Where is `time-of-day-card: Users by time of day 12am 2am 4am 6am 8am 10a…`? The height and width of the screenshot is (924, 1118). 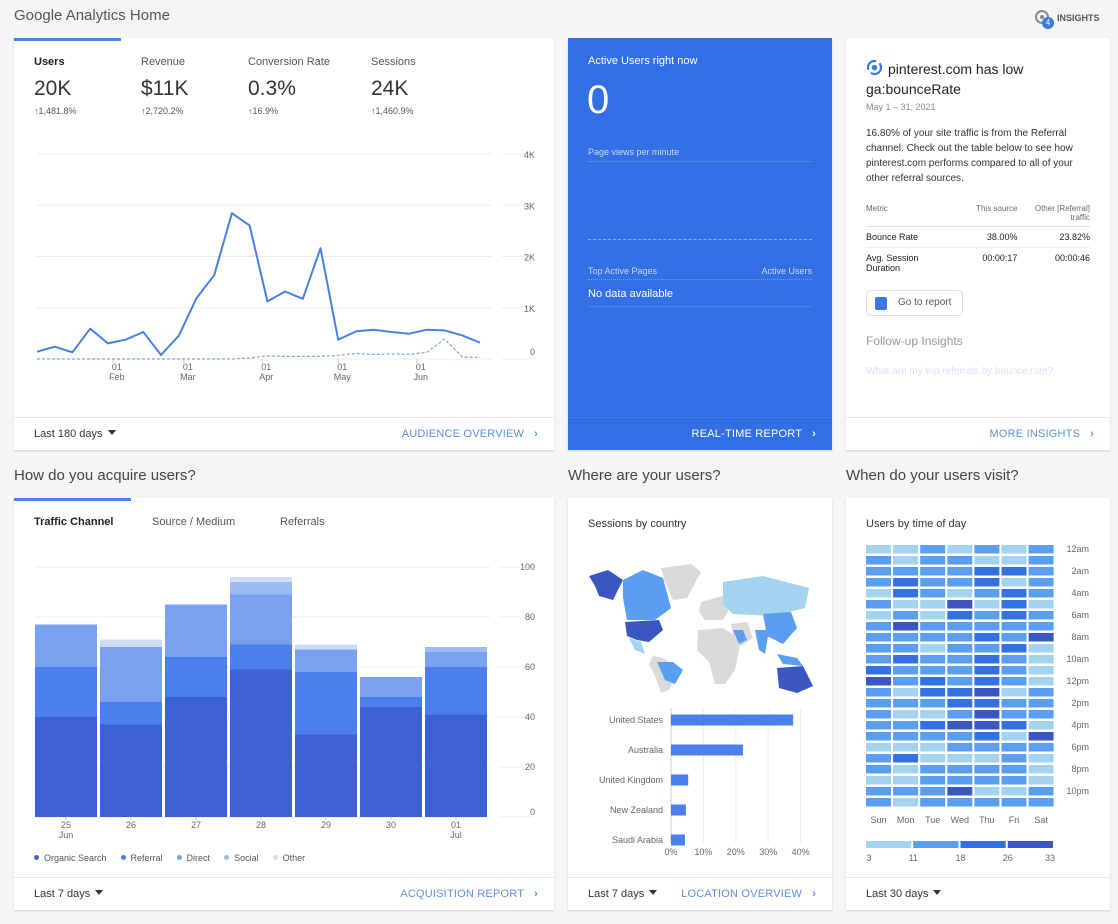 time-of-day-card: Users by time of day 12am 2am 4am 6am 8am 10a… is located at coordinates (978, 704).